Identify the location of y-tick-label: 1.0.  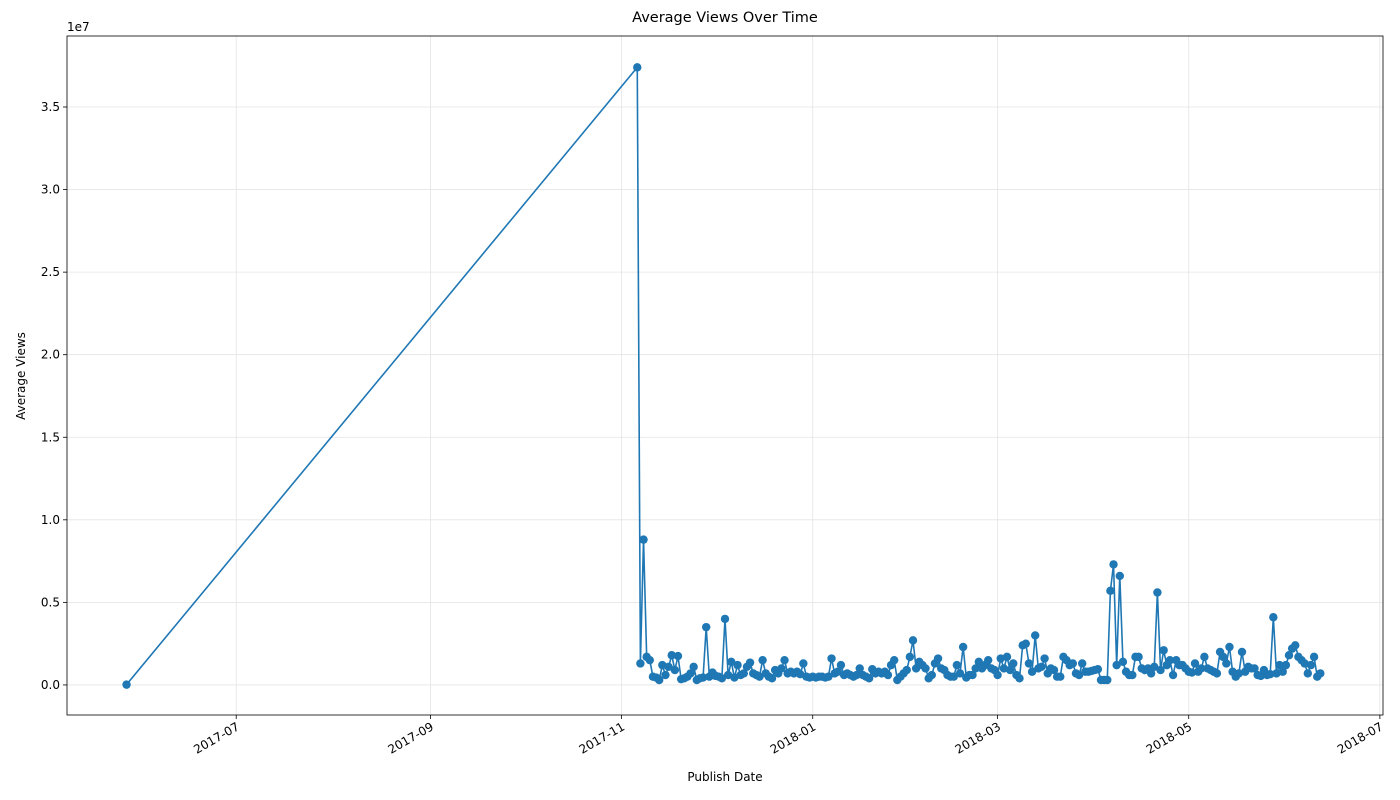
(50, 520).